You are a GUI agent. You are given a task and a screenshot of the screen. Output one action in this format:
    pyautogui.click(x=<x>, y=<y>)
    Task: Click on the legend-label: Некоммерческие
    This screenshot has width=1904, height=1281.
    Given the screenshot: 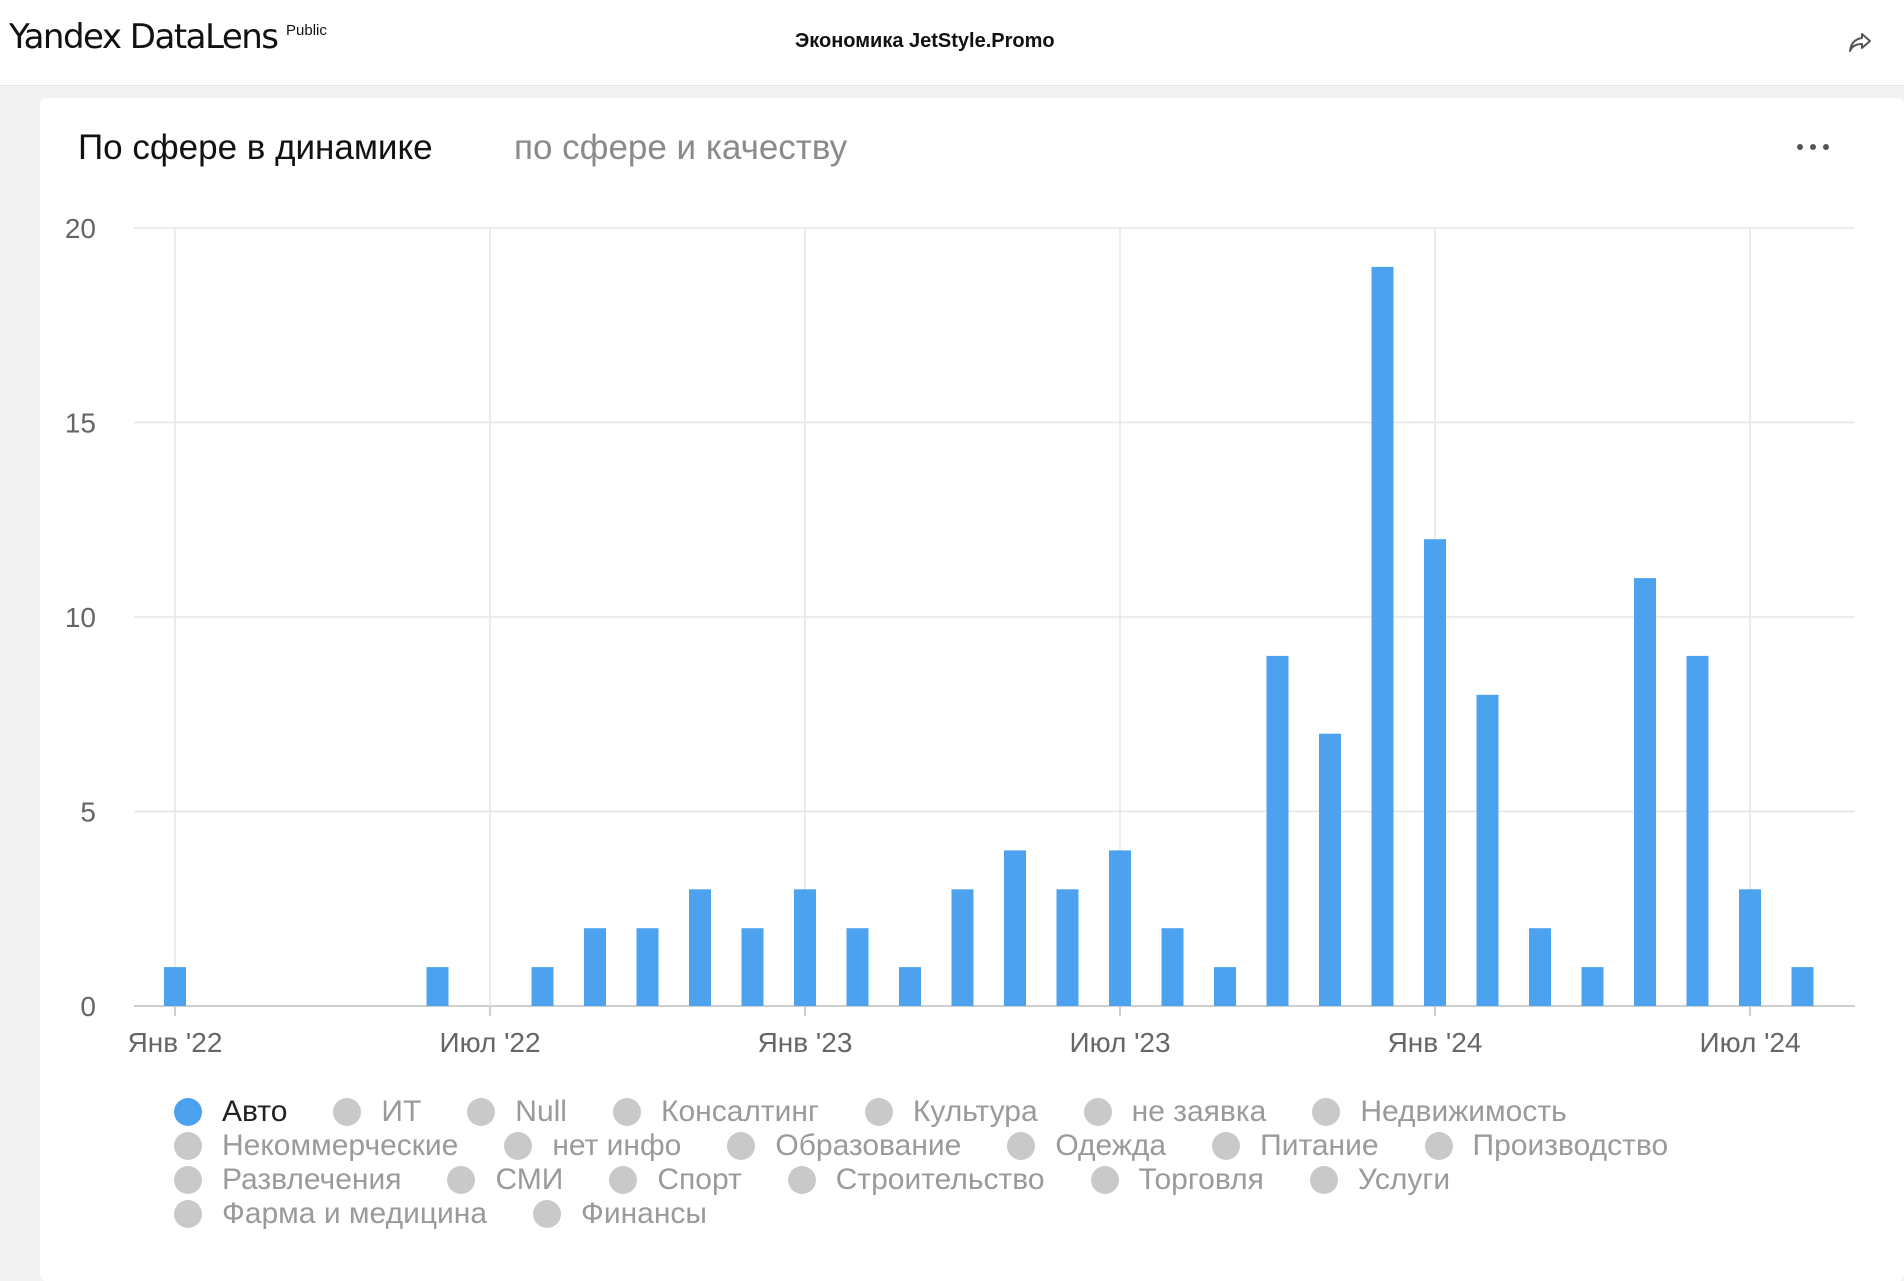 What is the action you would take?
    pyautogui.click(x=340, y=1145)
    